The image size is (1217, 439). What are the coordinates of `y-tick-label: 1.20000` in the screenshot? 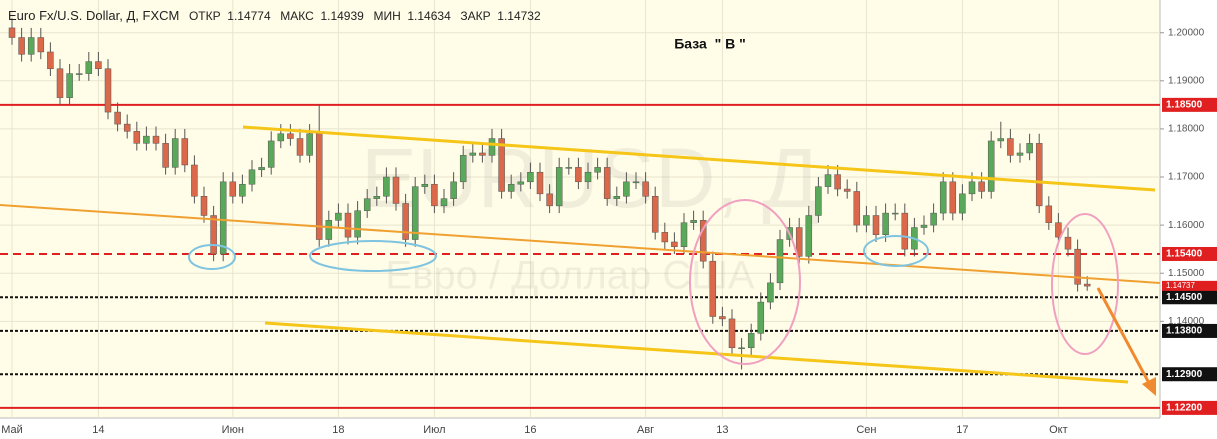 It's located at (1186, 32).